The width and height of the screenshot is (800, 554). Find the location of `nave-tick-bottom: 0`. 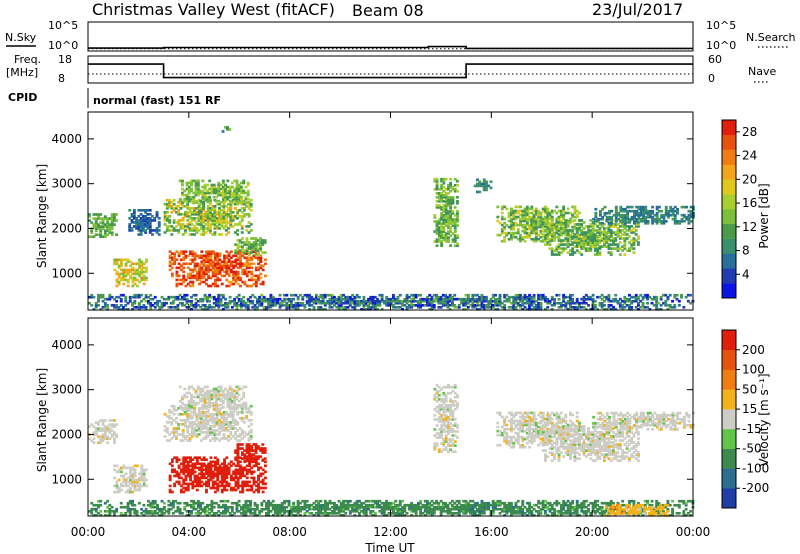

nave-tick-bottom: 0 is located at coordinates (711, 78).